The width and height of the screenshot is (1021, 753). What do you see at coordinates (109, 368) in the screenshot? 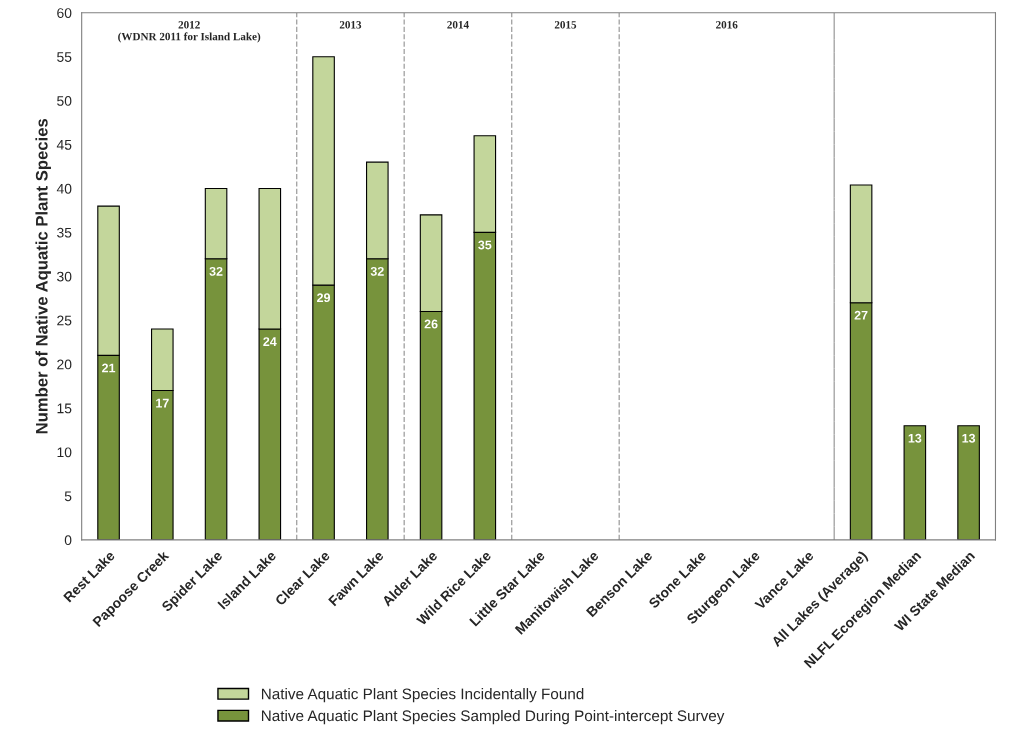
I see `data-label: 21` at bounding box center [109, 368].